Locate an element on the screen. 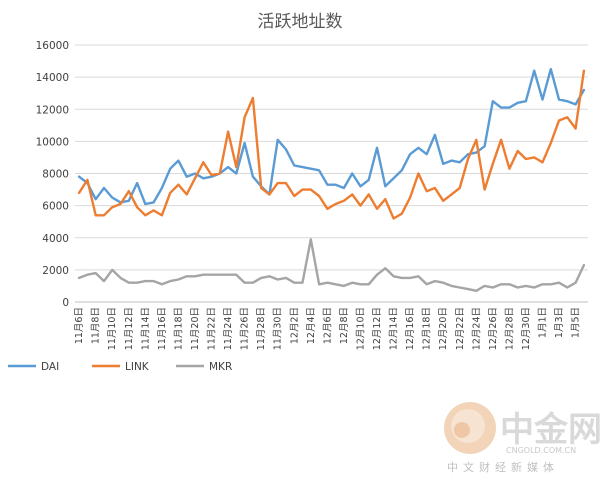 The image size is (600, 480). x-tick-label: 11月16日 is located at coordinates (162, 328).